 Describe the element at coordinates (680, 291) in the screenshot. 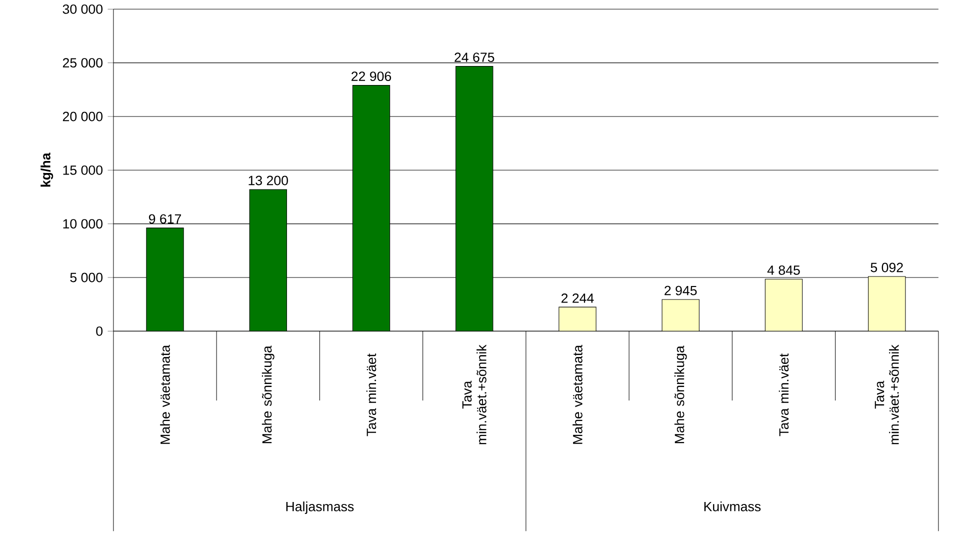

I see `data-label: 2 945` at that location.